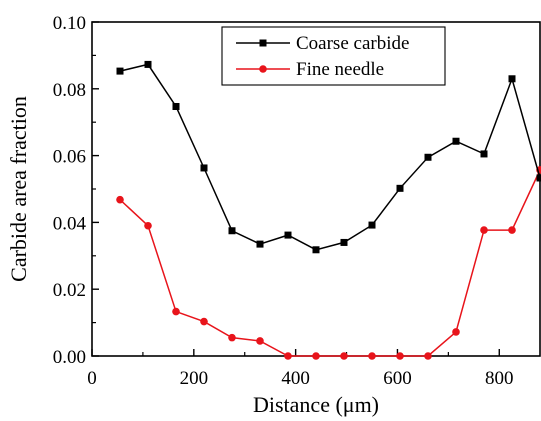 The width and height of the screenshot is (541, 421). Describe the element at coordinates (352, 43) in the screenshot. I see `legend-label: Coarse carbide` at that location.